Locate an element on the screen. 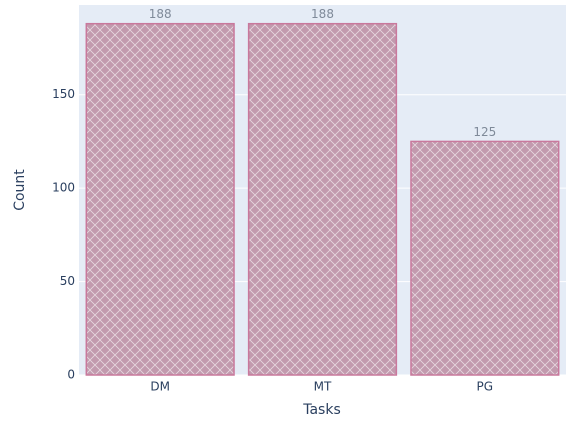  y-tick-label: 50 is located at coordinates (67, 281).